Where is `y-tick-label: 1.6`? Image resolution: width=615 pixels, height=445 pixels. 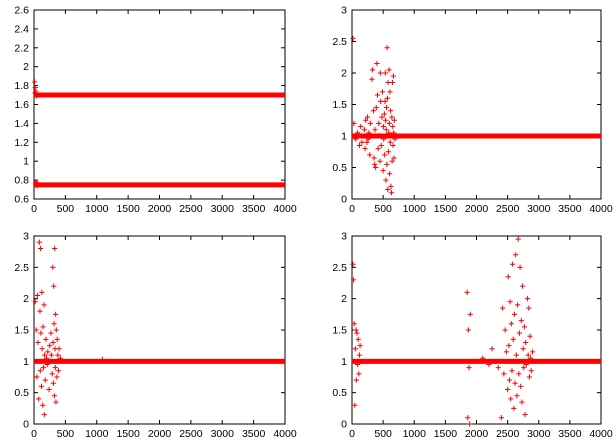
y-tick-label: 1.6 is located at coordinates (21, 105).